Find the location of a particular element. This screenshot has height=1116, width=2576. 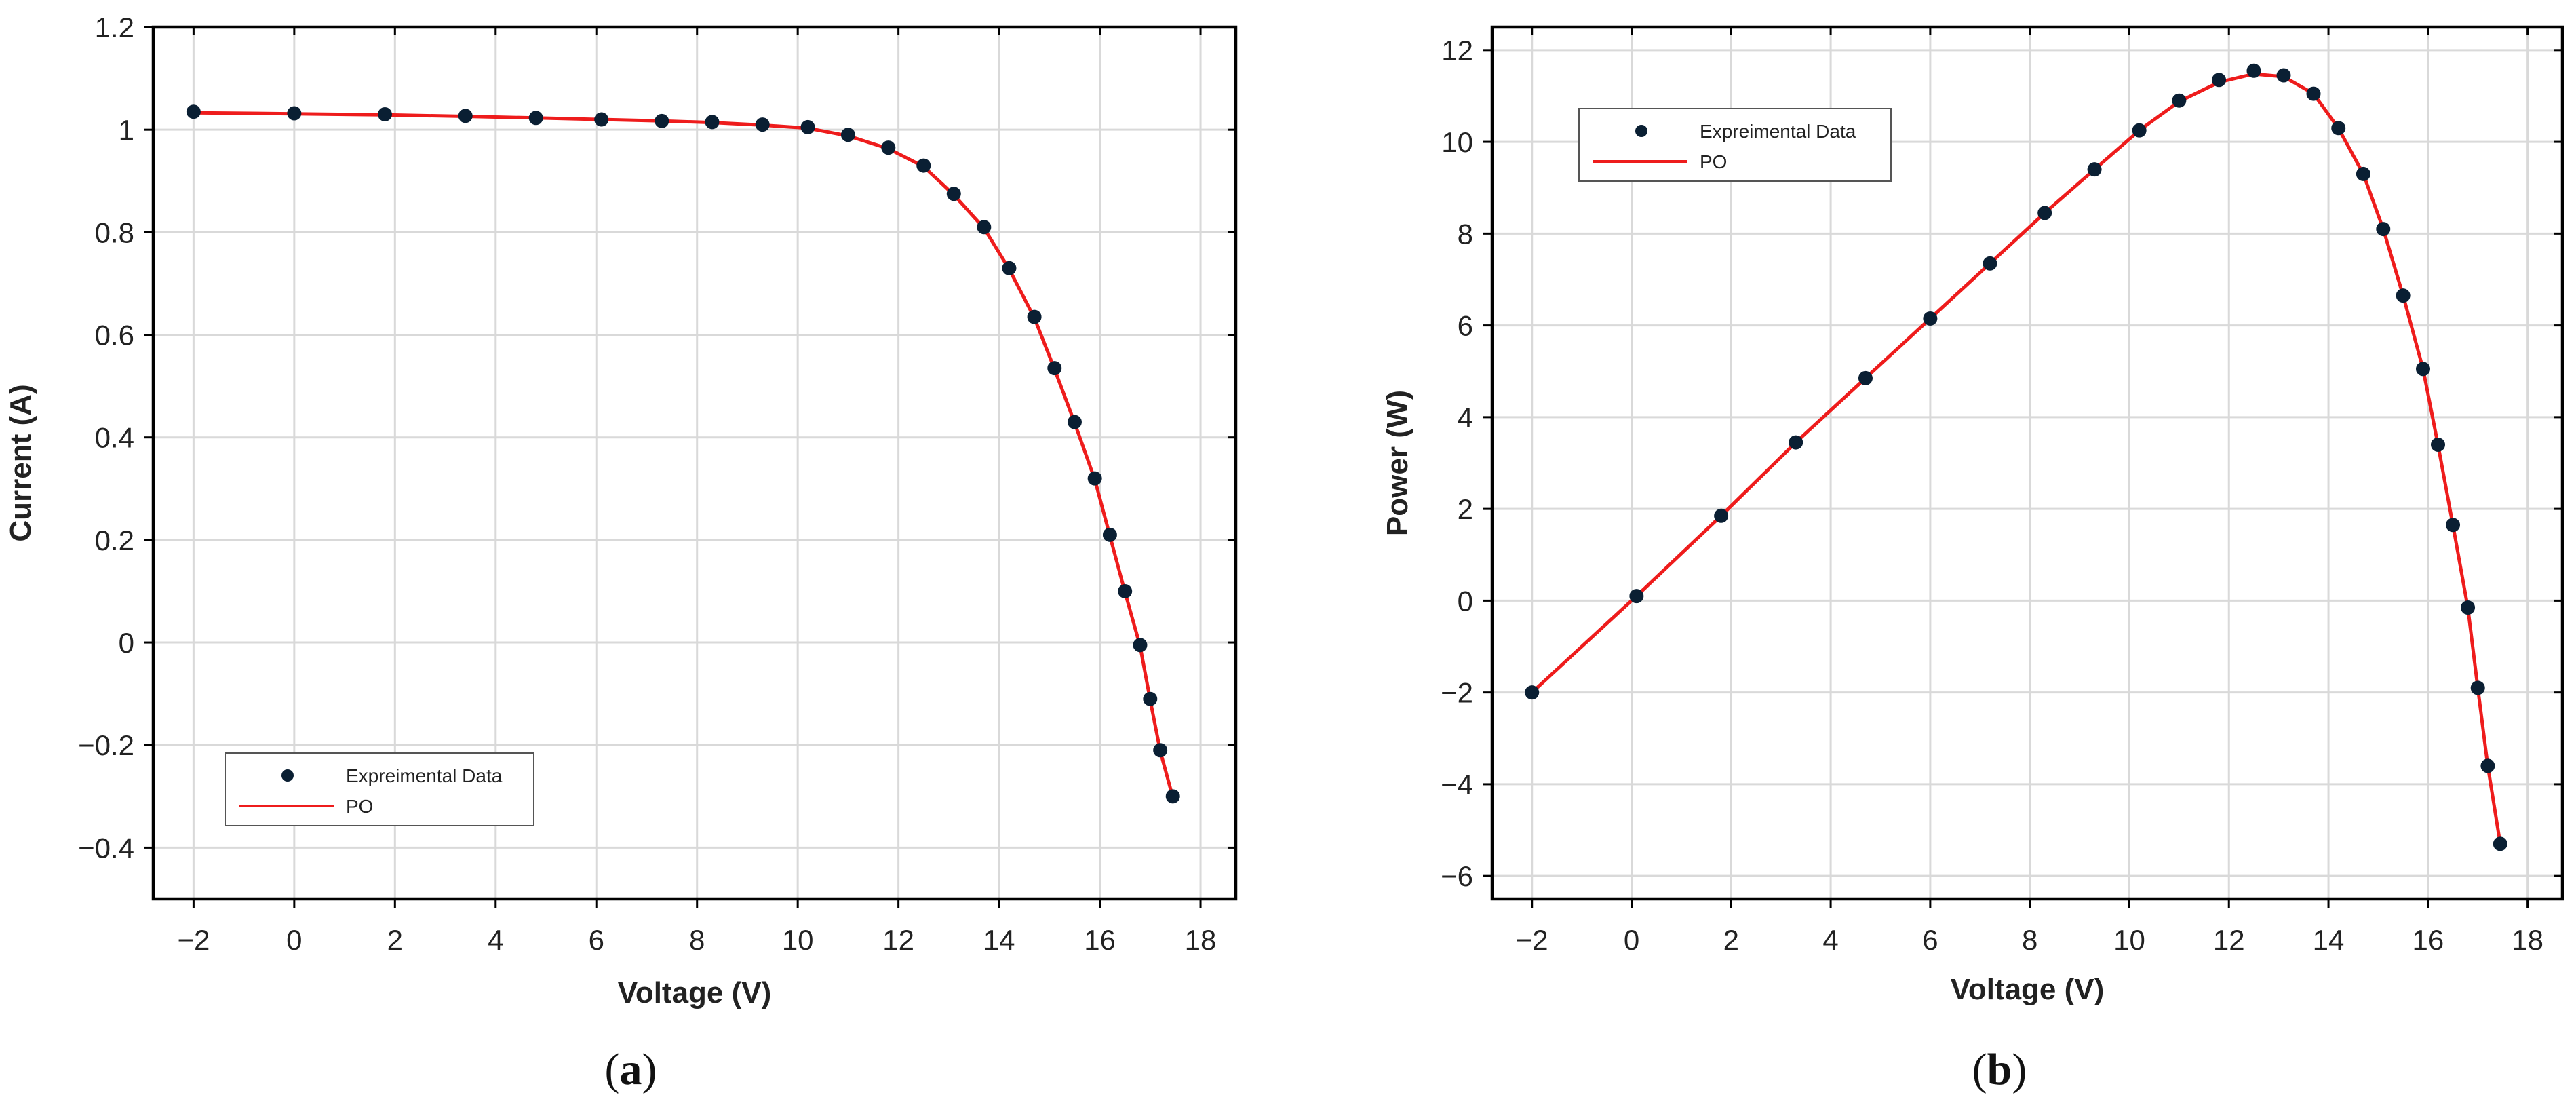

y-tick-label: −0.4 is located at coordinates (106, 848).